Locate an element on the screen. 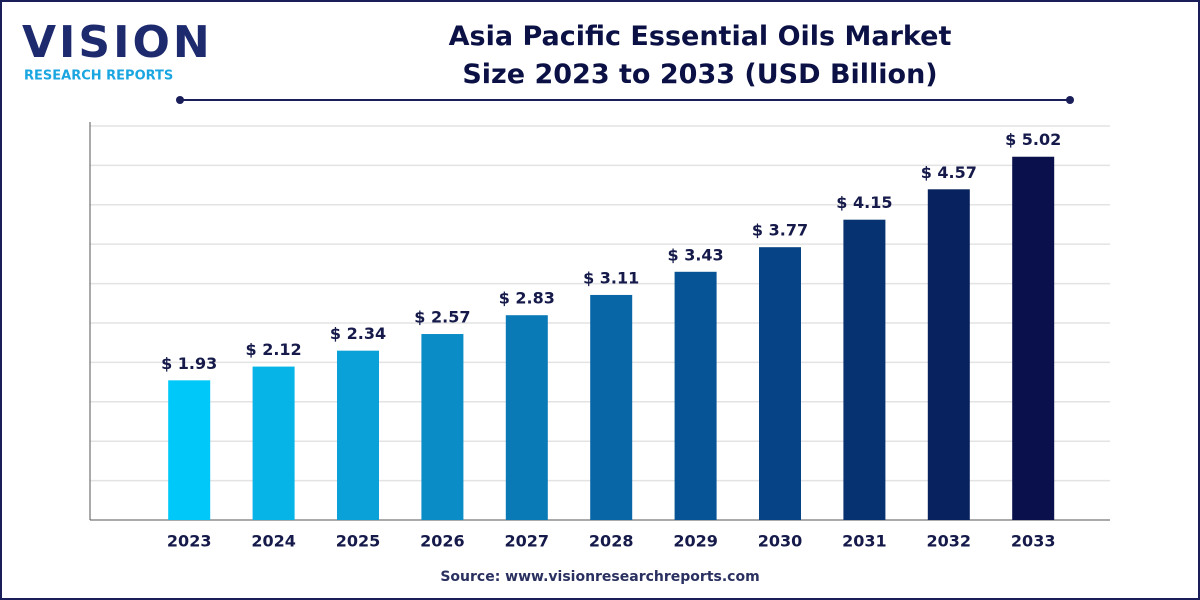  x-tick-label: 2031 is located at coordinates (864, 541).